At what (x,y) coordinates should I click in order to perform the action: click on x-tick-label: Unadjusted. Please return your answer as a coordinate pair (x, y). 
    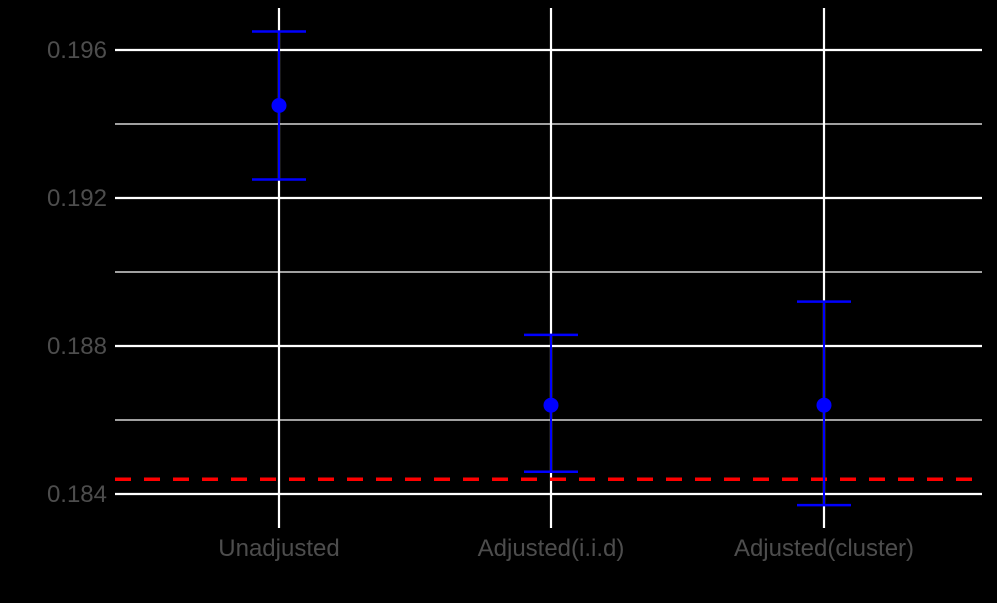
    Looking at the image, I should click on (278, 548).